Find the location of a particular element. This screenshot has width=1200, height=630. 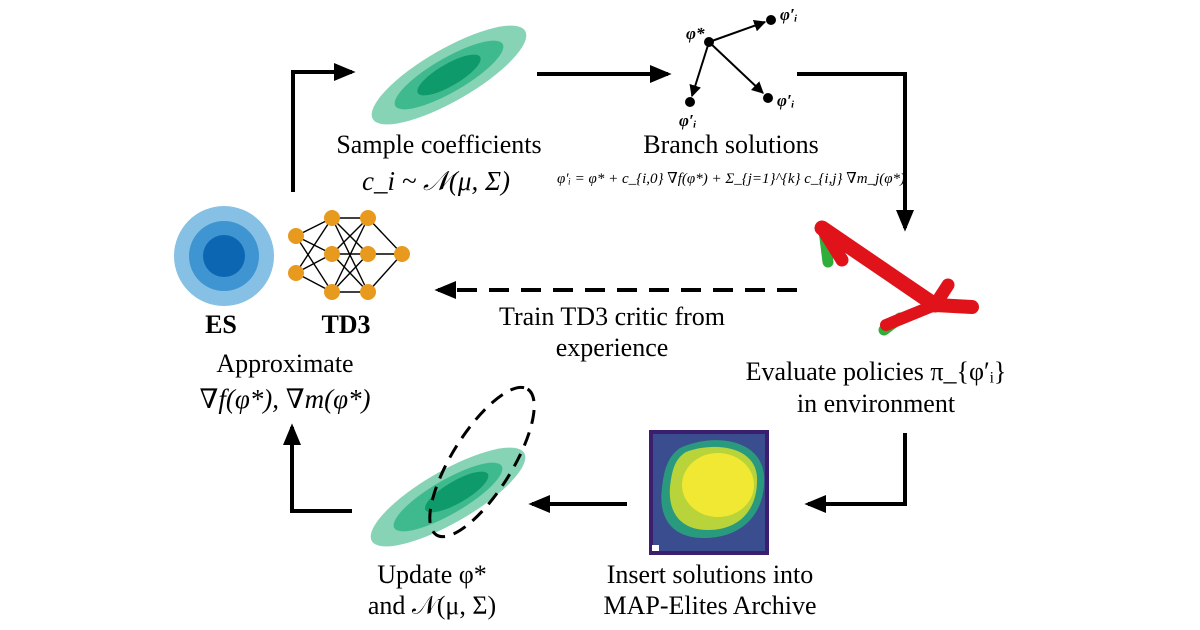

gaussian-inner is located at coordinates (449, 75).